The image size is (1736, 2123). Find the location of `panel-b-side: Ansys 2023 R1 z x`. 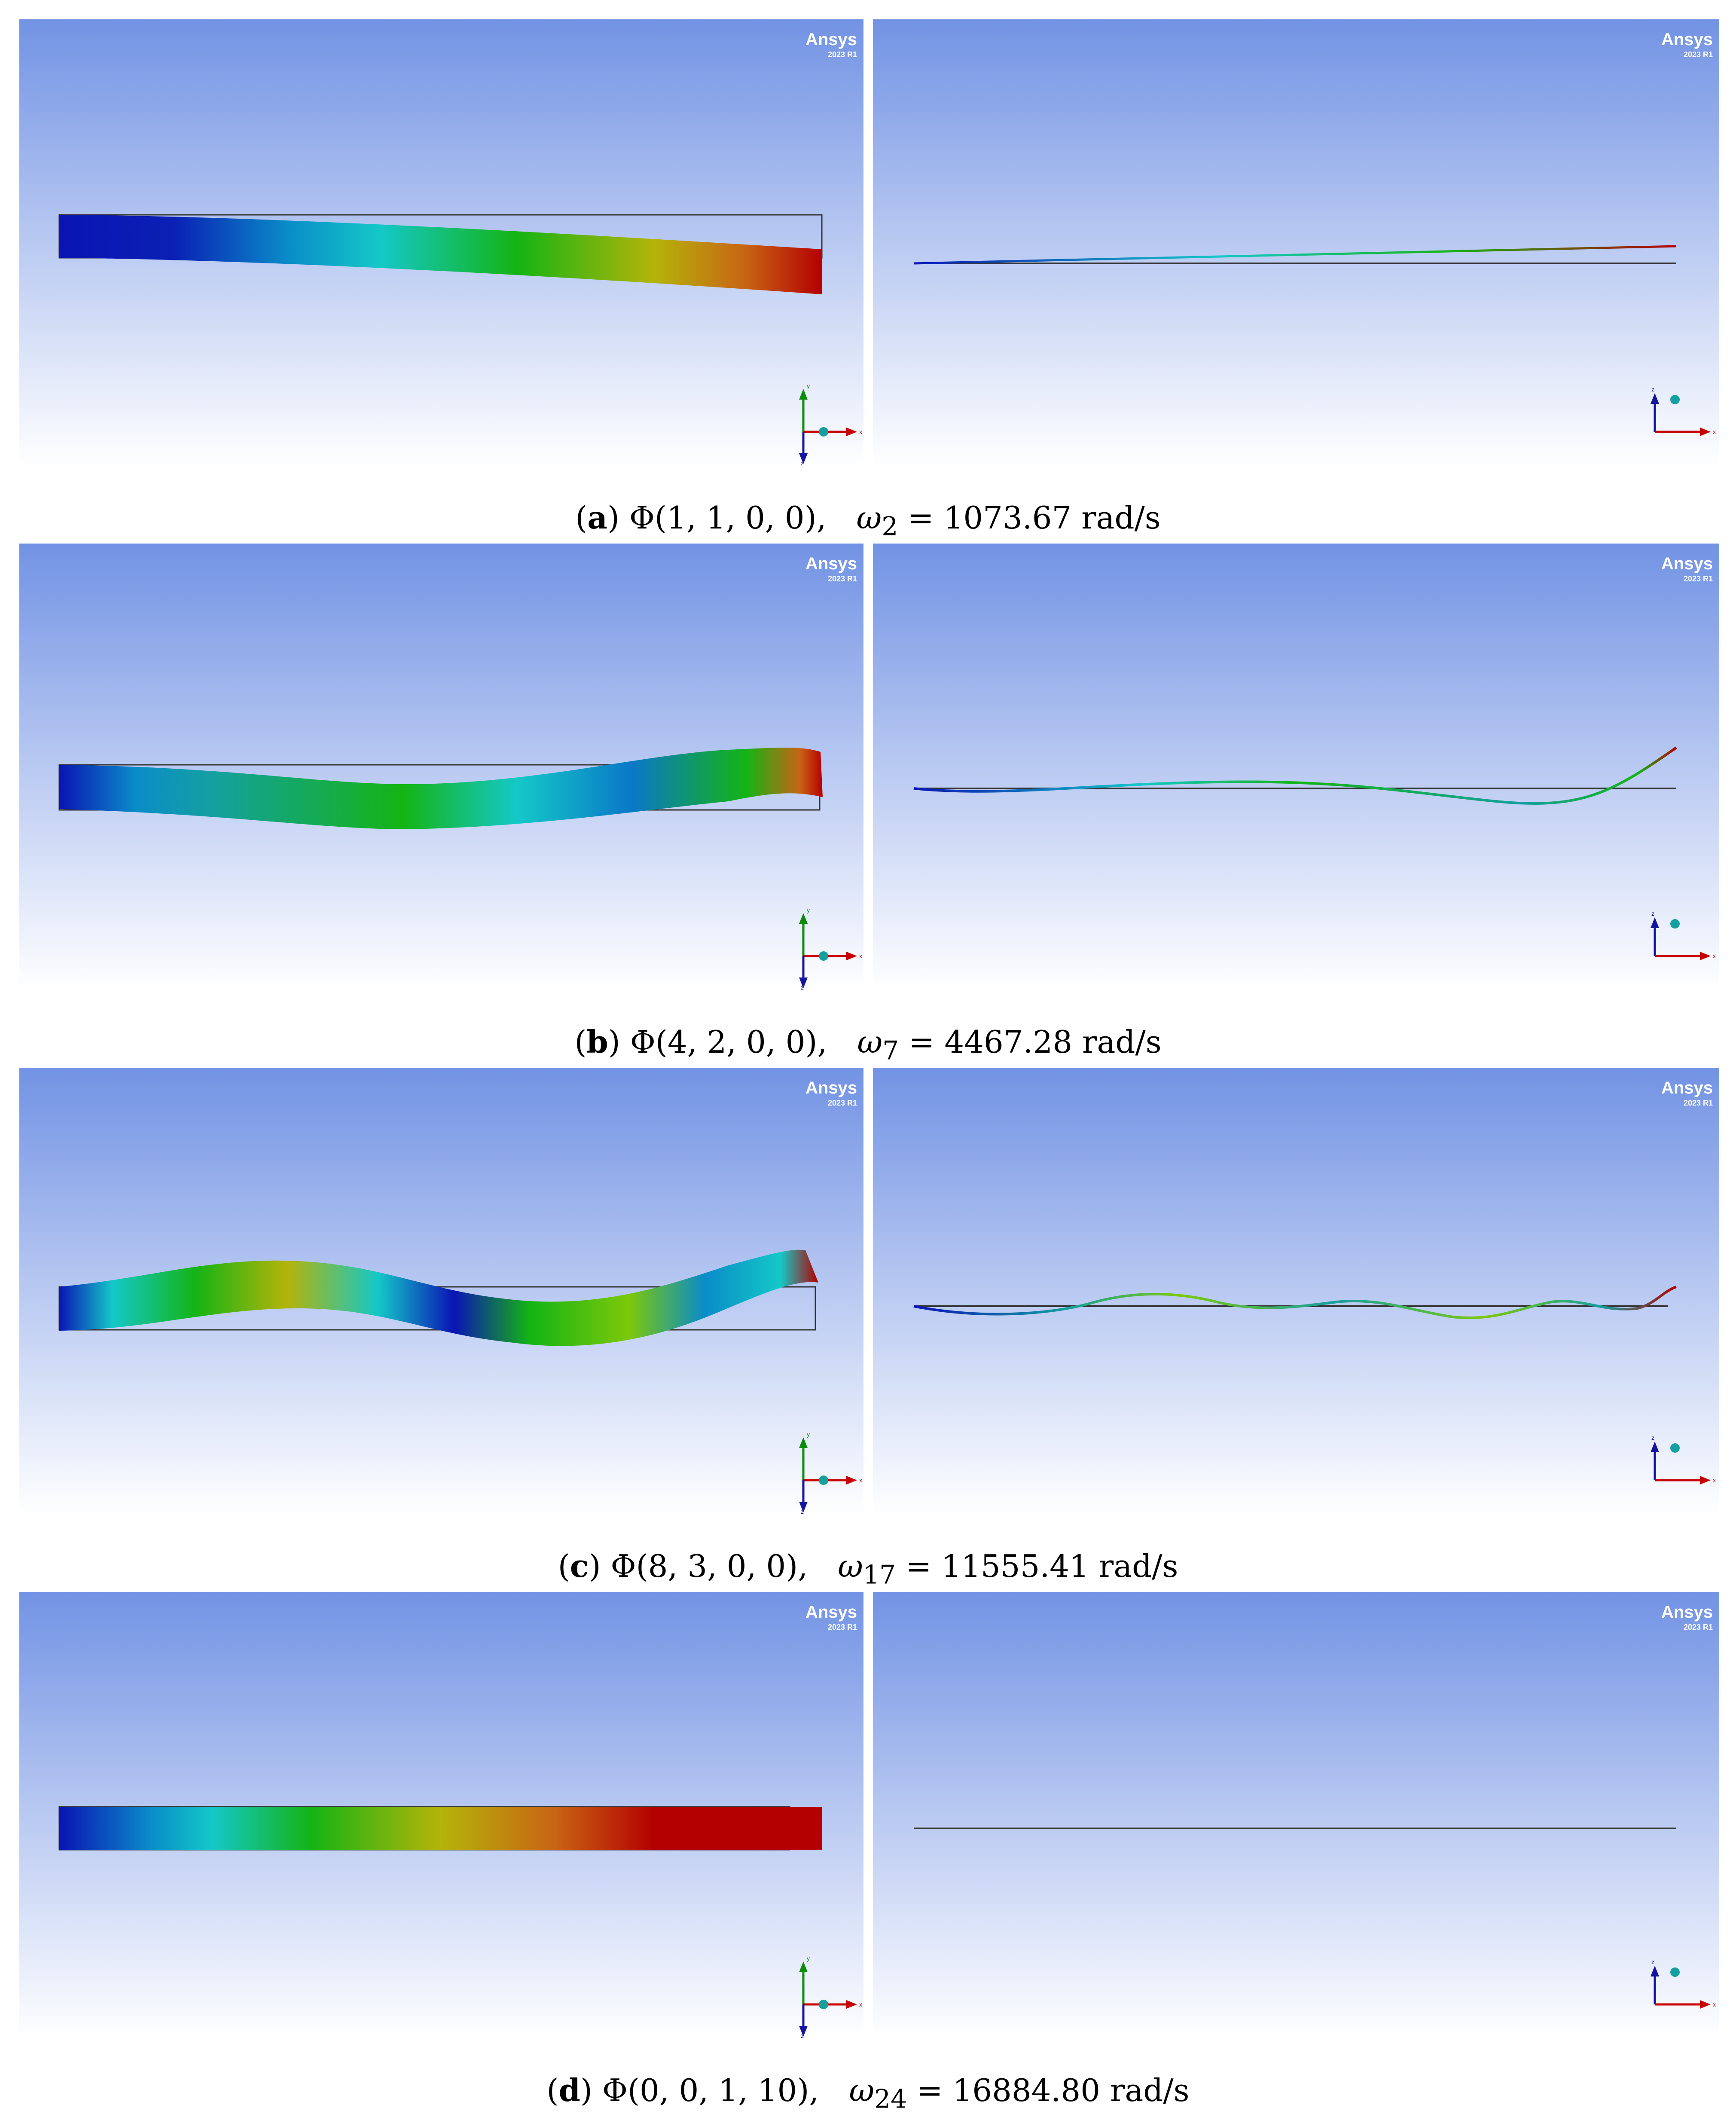

panel-b-side: Ansys 2023 R1 z x is located at coordinates (1296, 767).